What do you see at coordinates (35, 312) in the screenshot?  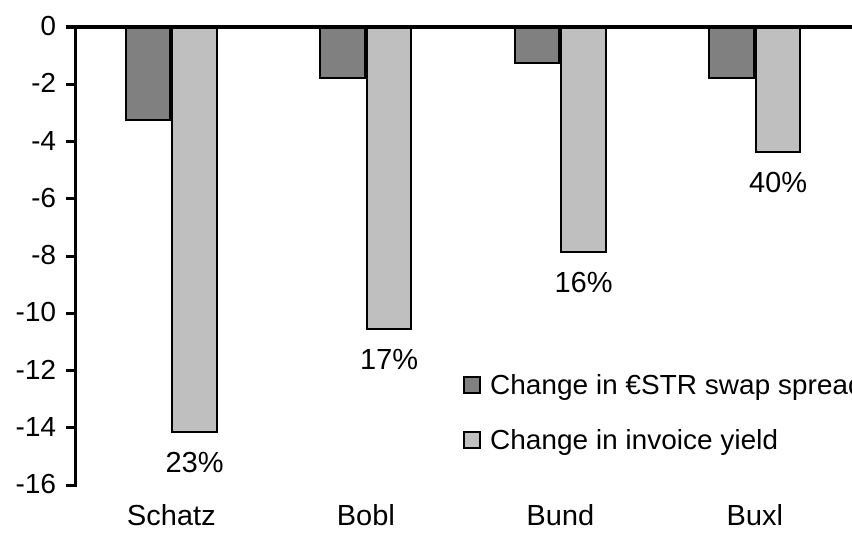 I see `y-axis-tick-label: -10` at bounding box center [35, 312].